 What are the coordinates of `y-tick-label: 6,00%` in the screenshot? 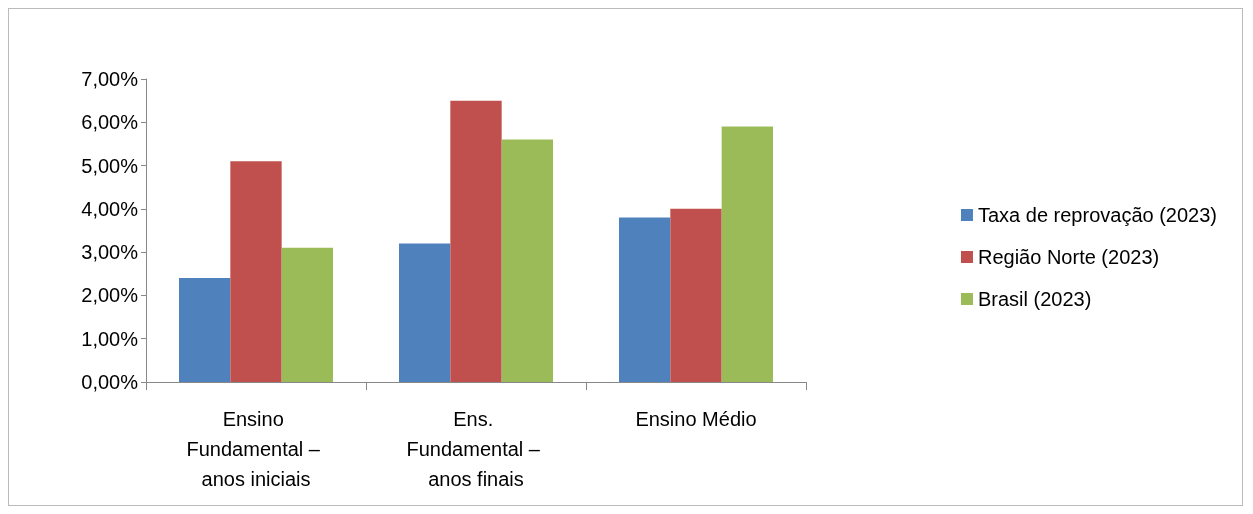 It's located at (110, 122).